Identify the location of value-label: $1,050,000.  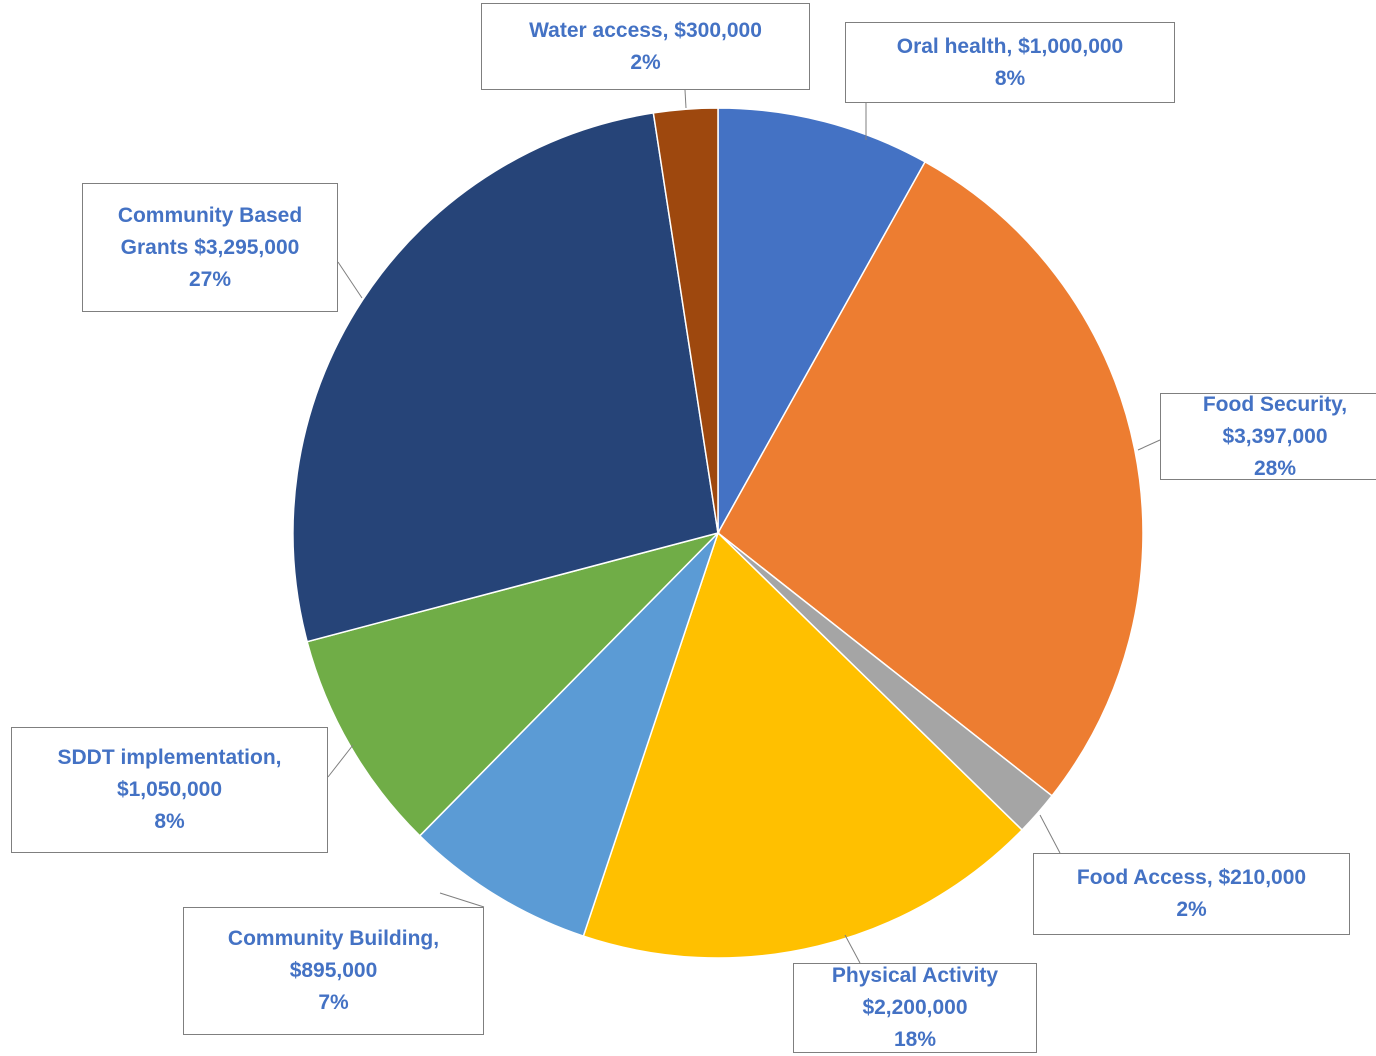
(169, 789).